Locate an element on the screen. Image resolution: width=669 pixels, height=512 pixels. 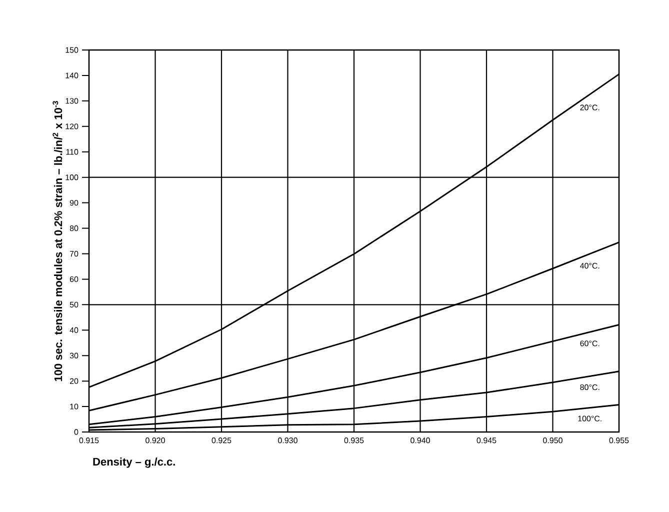
y-tick-label: 50 is located at coordinates (74, 305).